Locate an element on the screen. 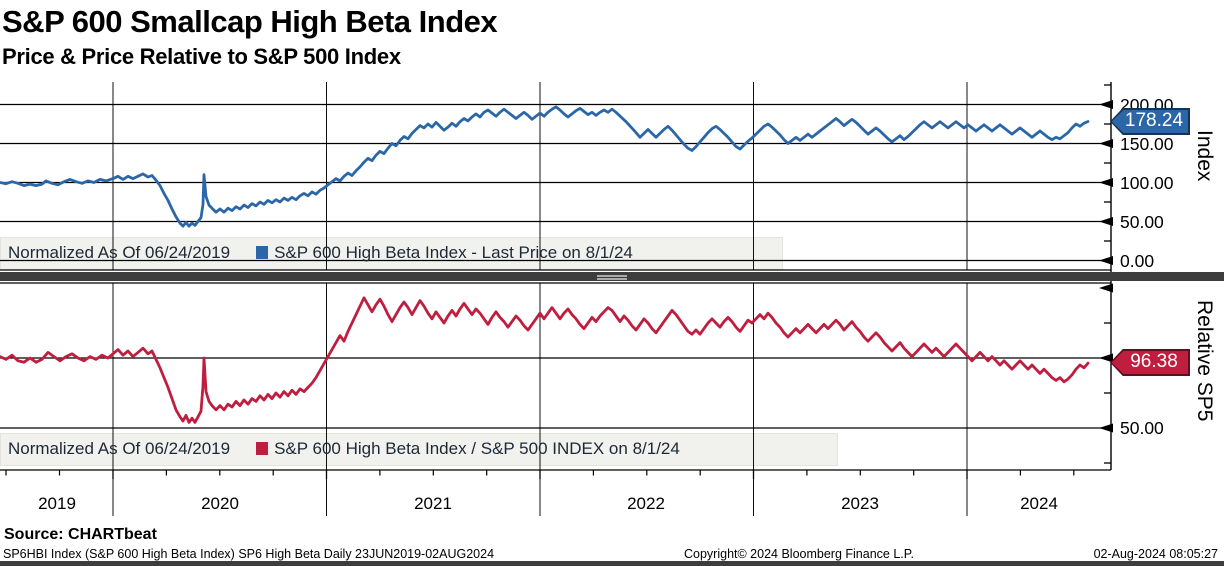 The width and height of the screenshot is (1224, 566). panel-divider is located at coordinates (612, 276).